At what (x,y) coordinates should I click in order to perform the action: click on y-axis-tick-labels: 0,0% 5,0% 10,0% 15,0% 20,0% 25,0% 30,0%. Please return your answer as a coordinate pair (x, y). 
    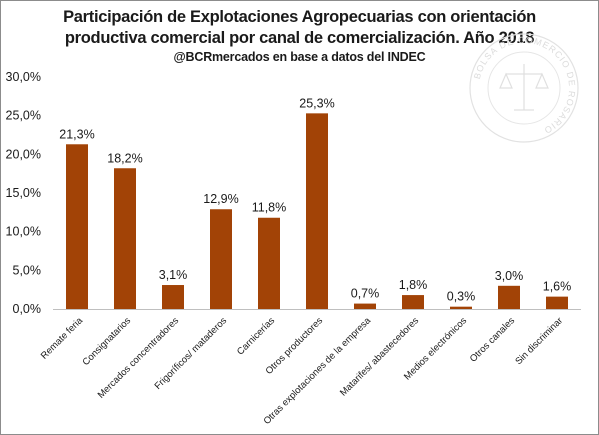
    Looking at the image, I should click on (23, 193).